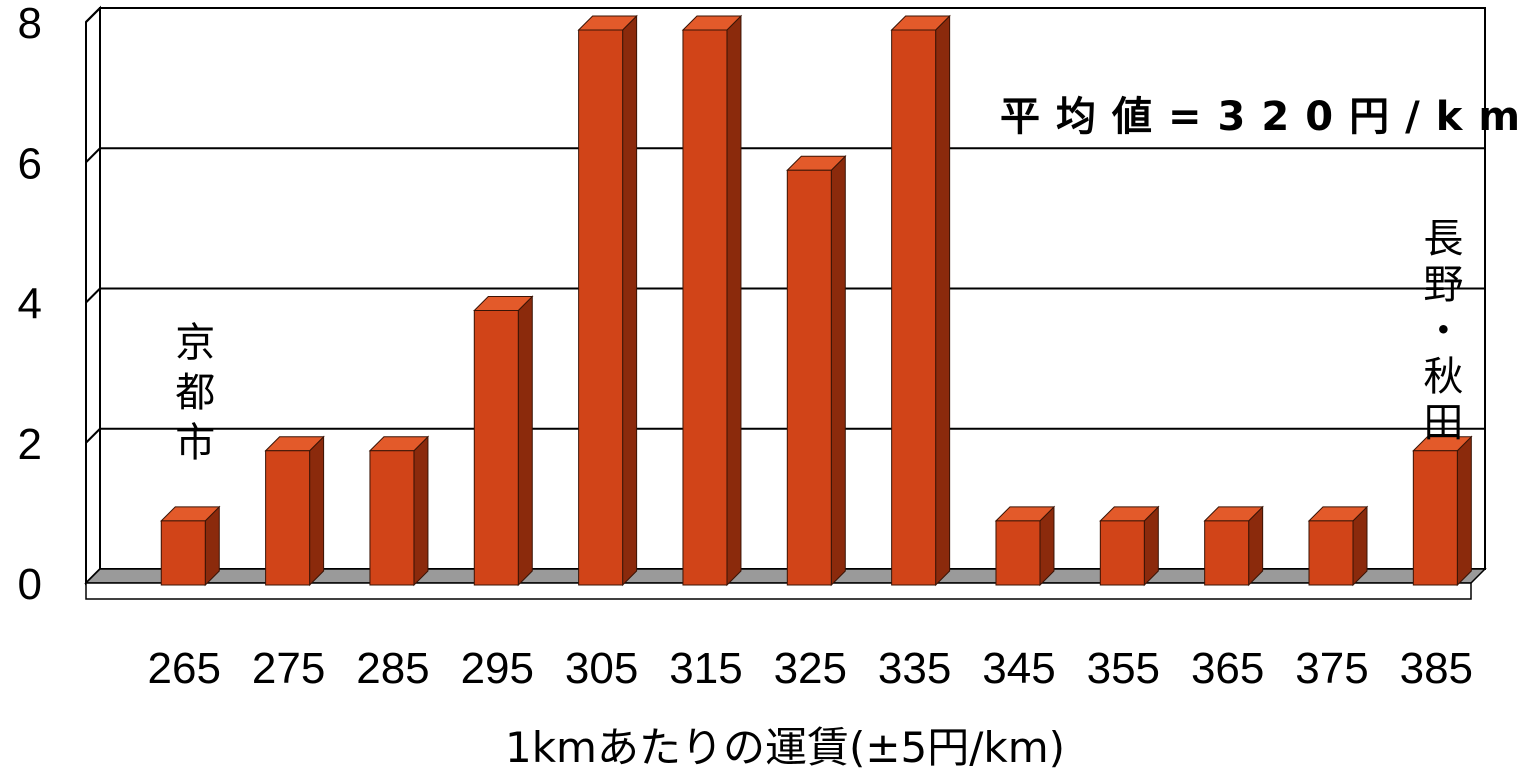  Describe the element at coordinates (1436, 668) in the screenshot. I see `x-tick-label: 385` at that location.